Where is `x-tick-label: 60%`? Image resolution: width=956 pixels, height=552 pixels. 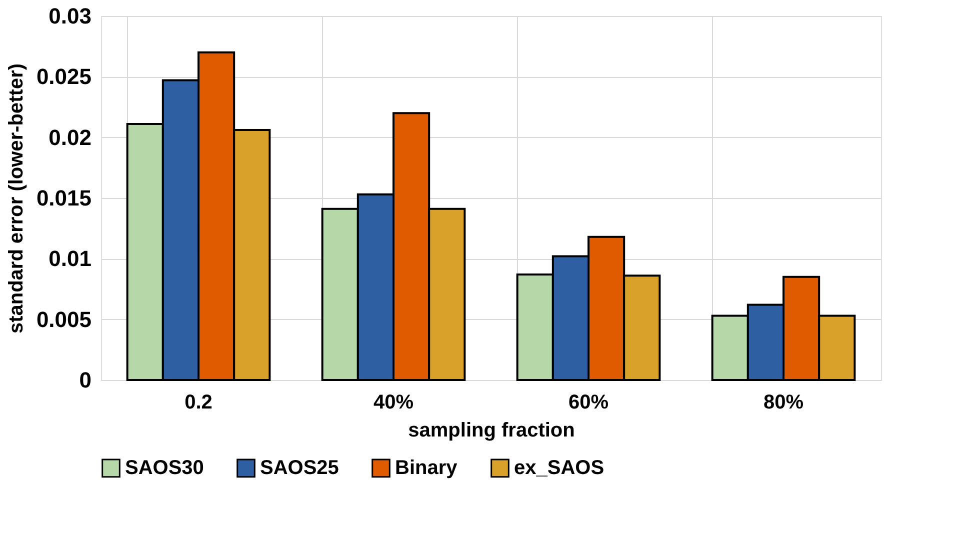 x-tick-label: 60% is located at coordinates (588, 403).